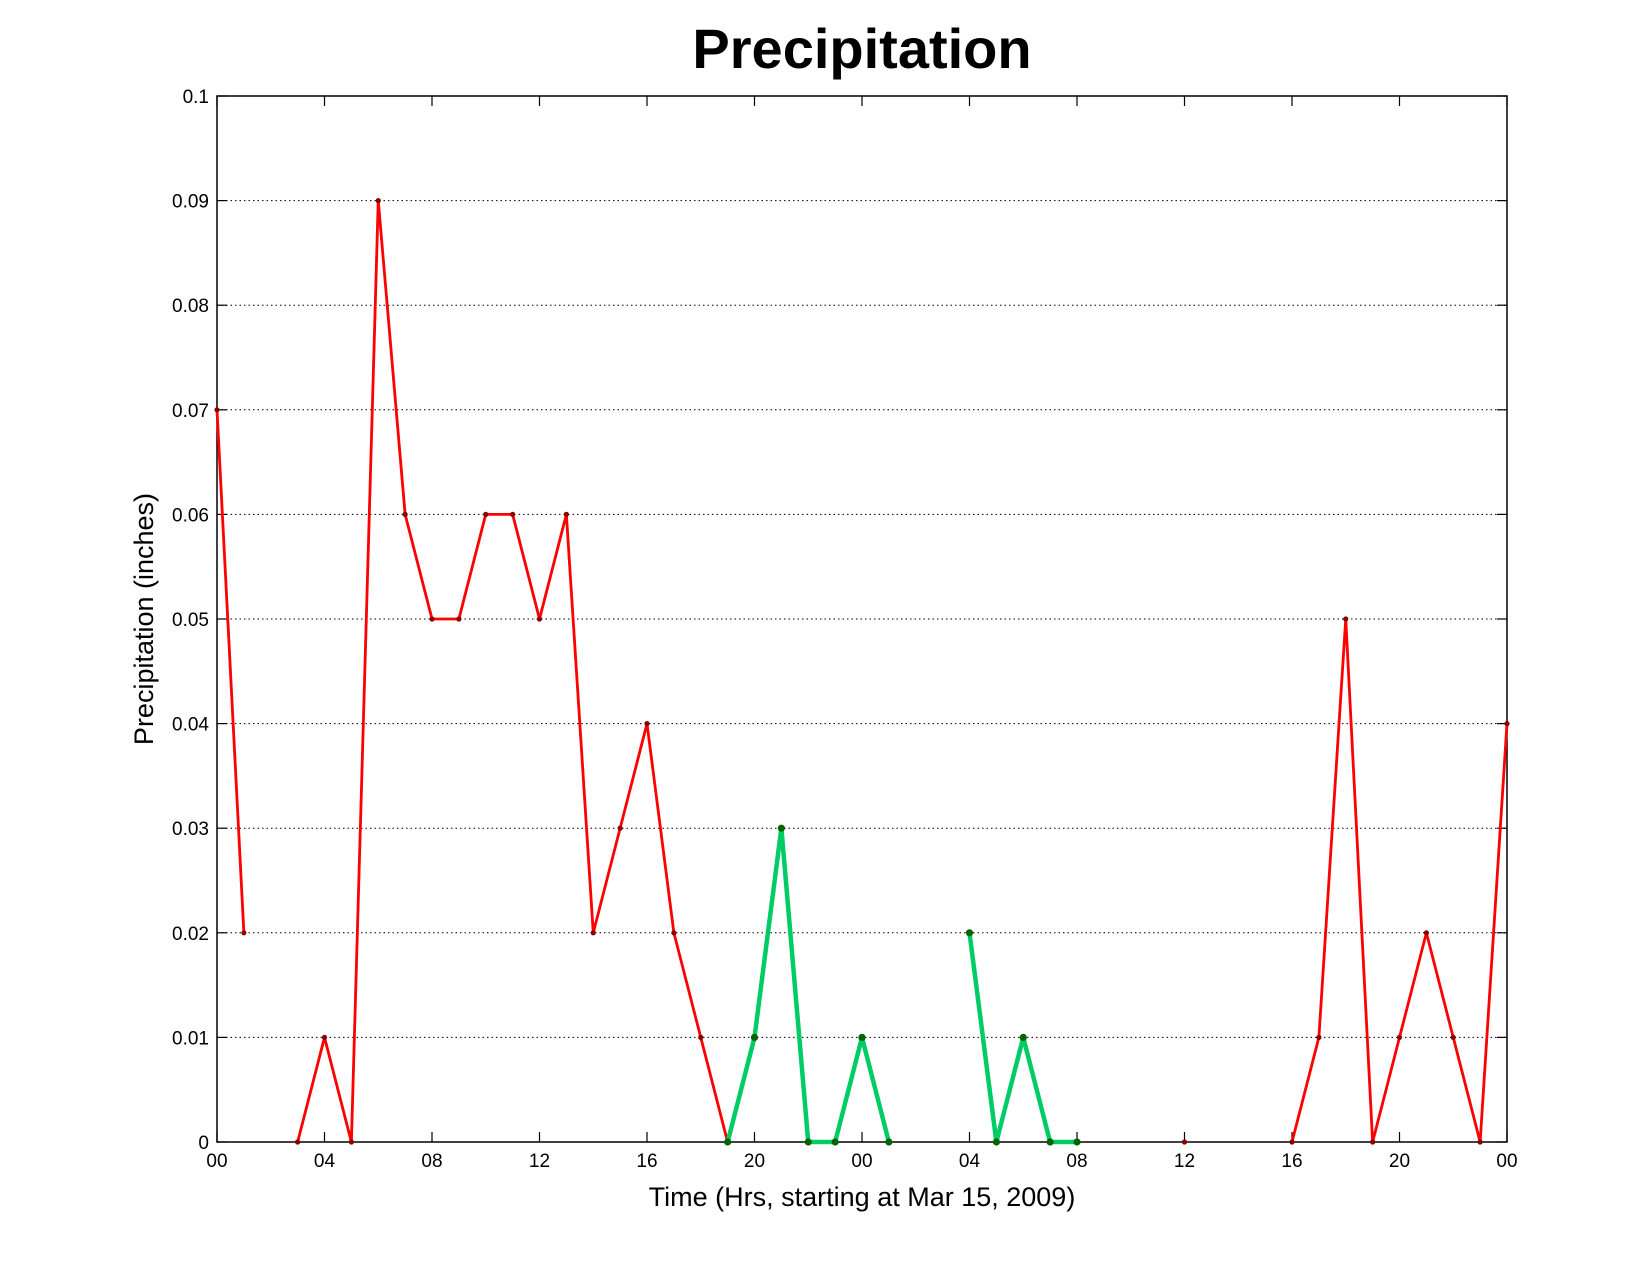 The image size is (1650, 1275). I want to click on y-tick-label: 0.08, so click(190, 306).